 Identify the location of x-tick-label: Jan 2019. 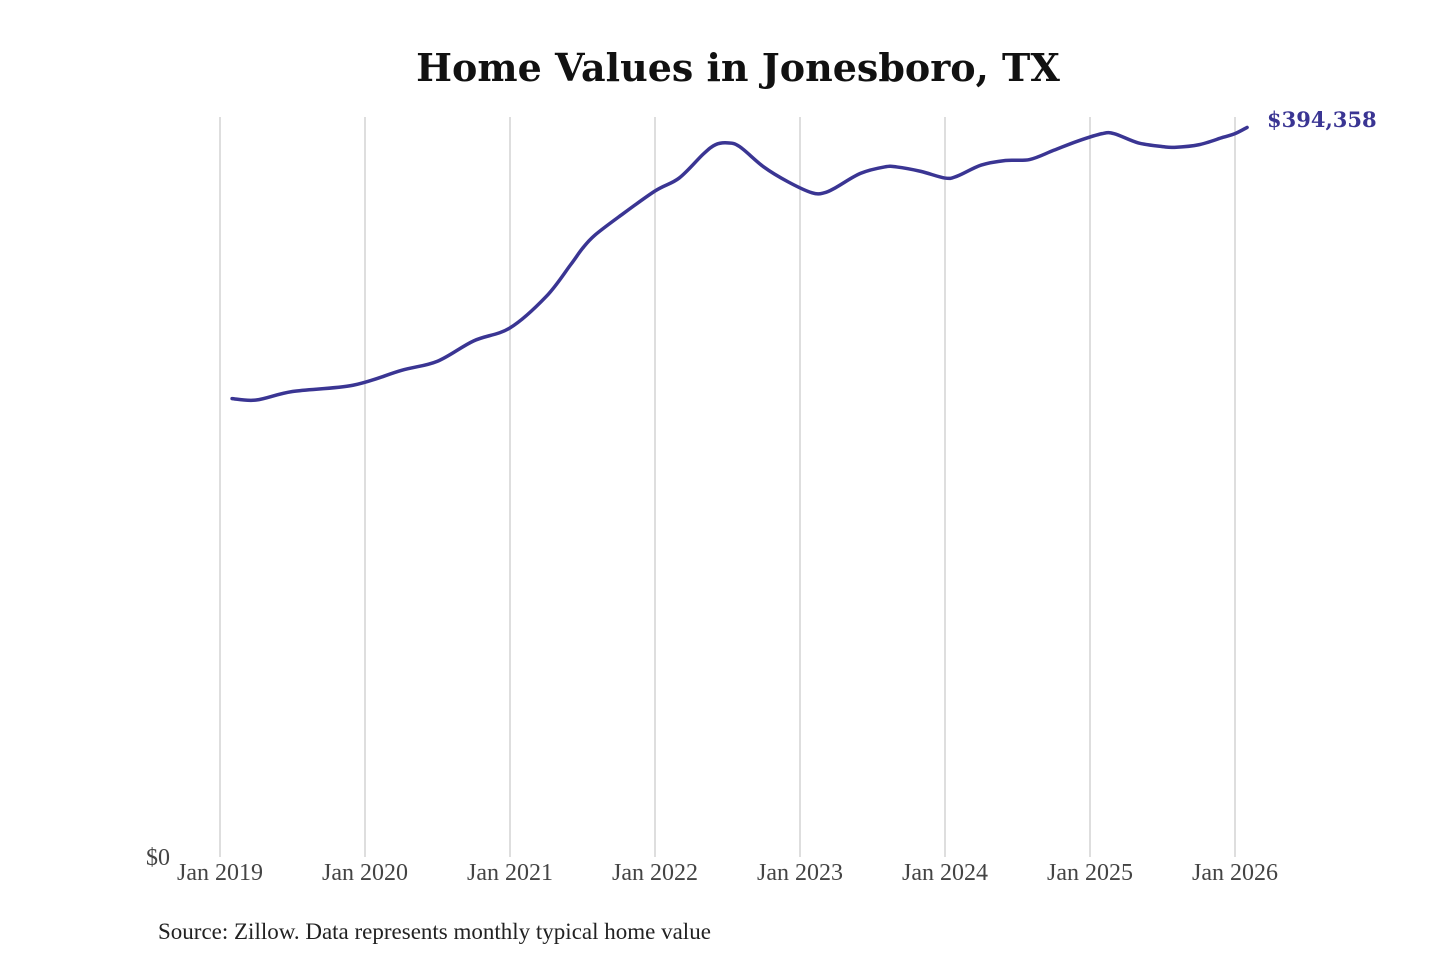
(220, 873).